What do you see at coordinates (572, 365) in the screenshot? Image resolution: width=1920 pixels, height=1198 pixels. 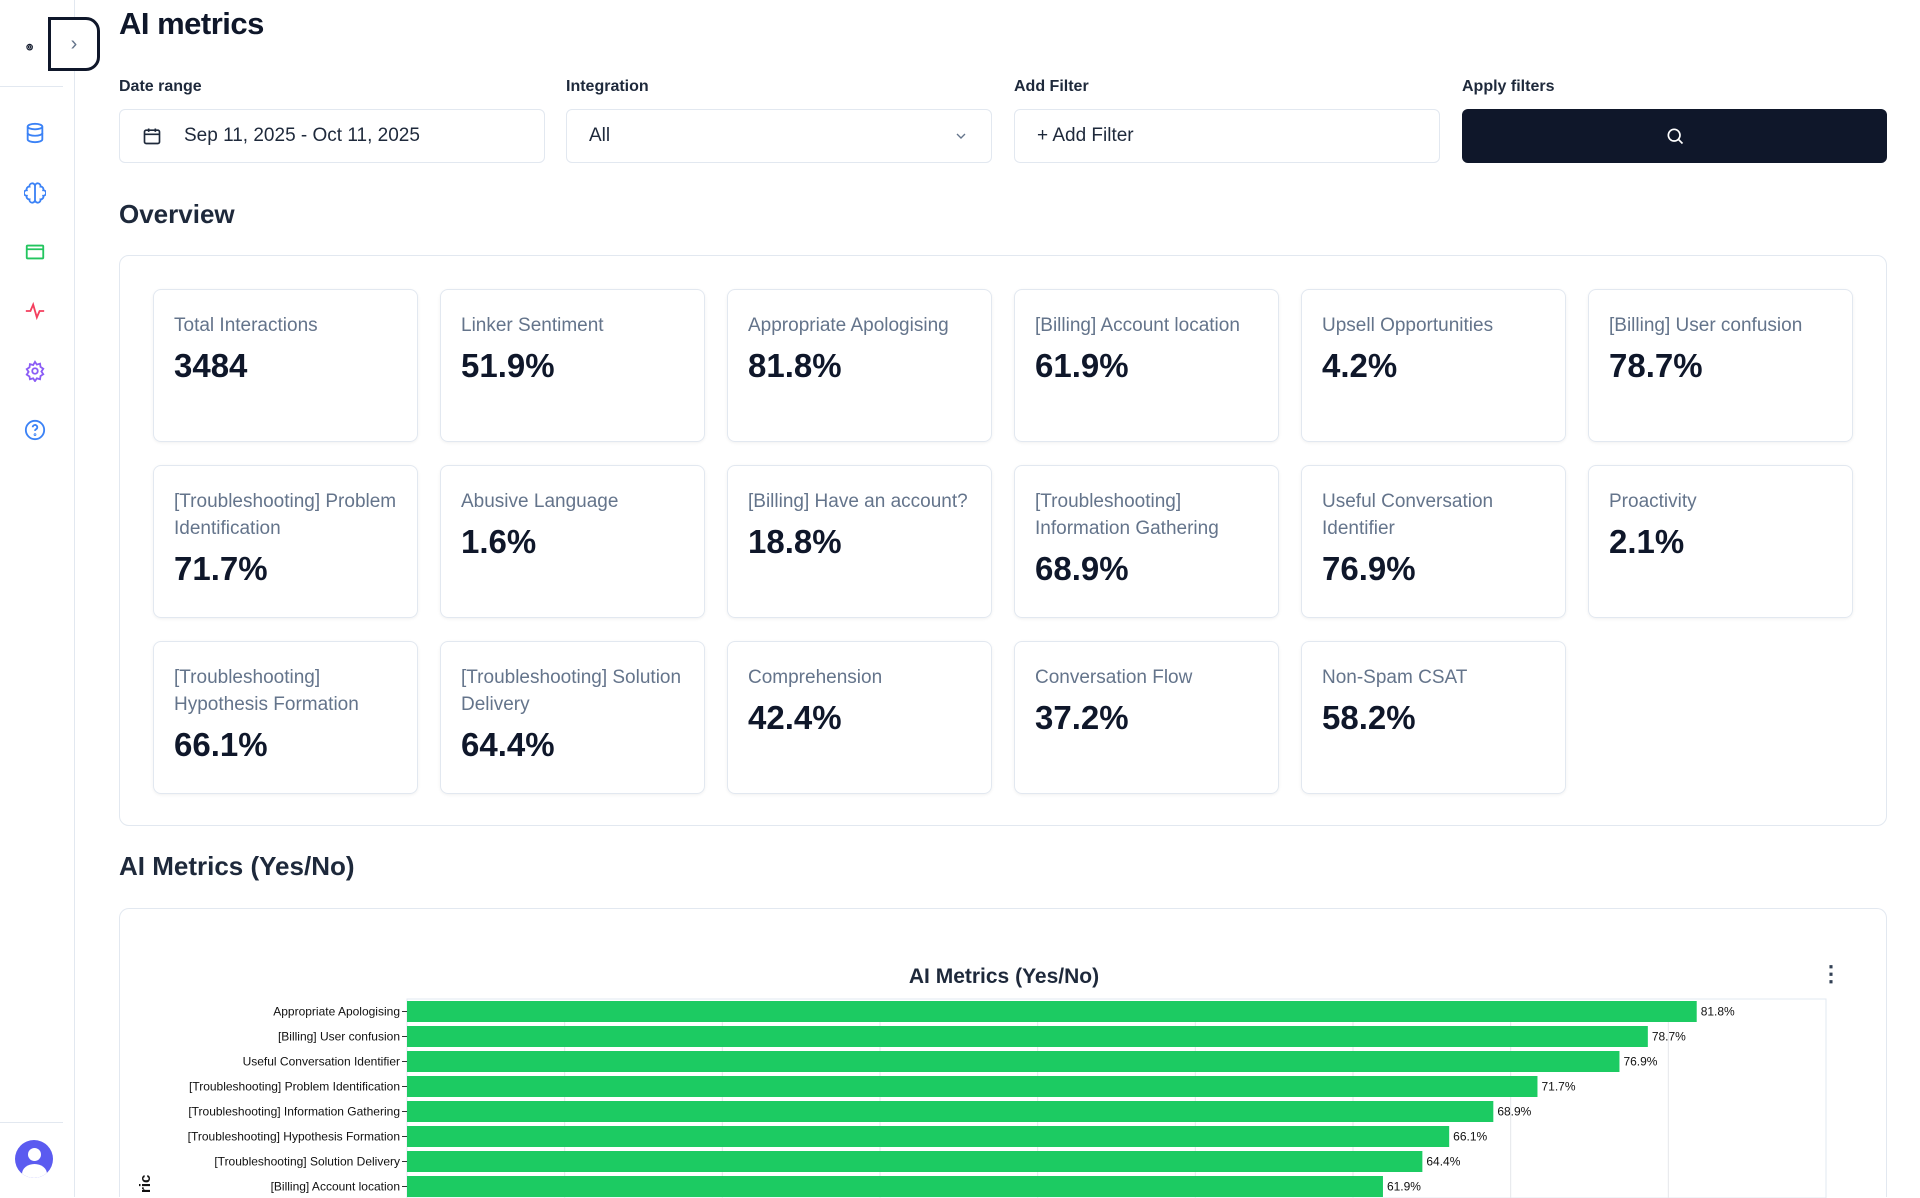 I see `metric-card: Linker Sentiment 51.9%` at bounding box center [572, 365].